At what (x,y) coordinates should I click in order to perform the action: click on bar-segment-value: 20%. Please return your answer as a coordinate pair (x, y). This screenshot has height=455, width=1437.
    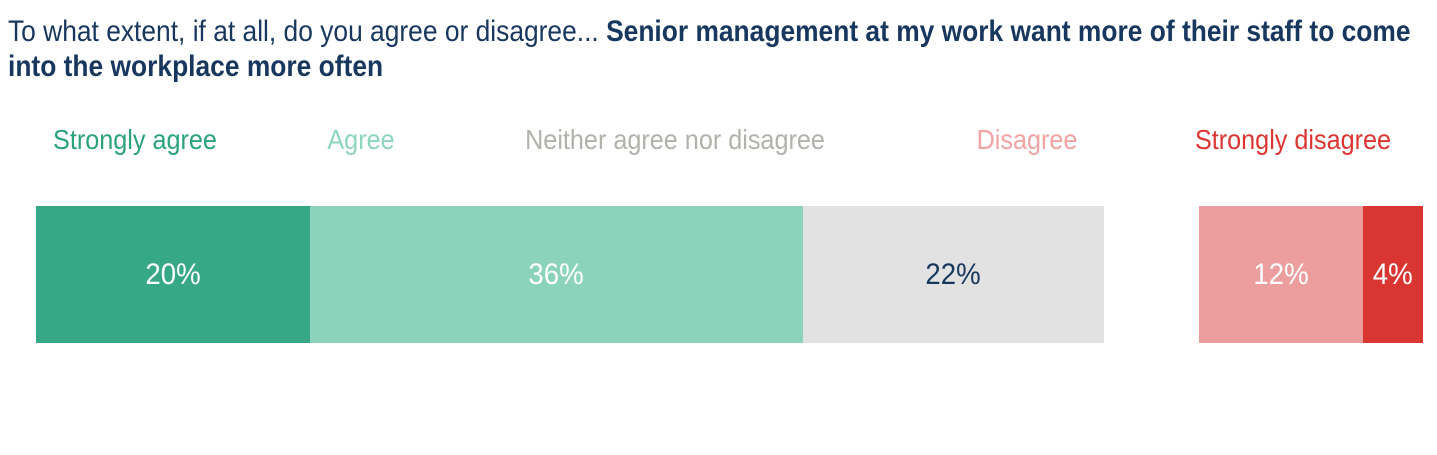
    Looking at the image, I should click on (173, 274).